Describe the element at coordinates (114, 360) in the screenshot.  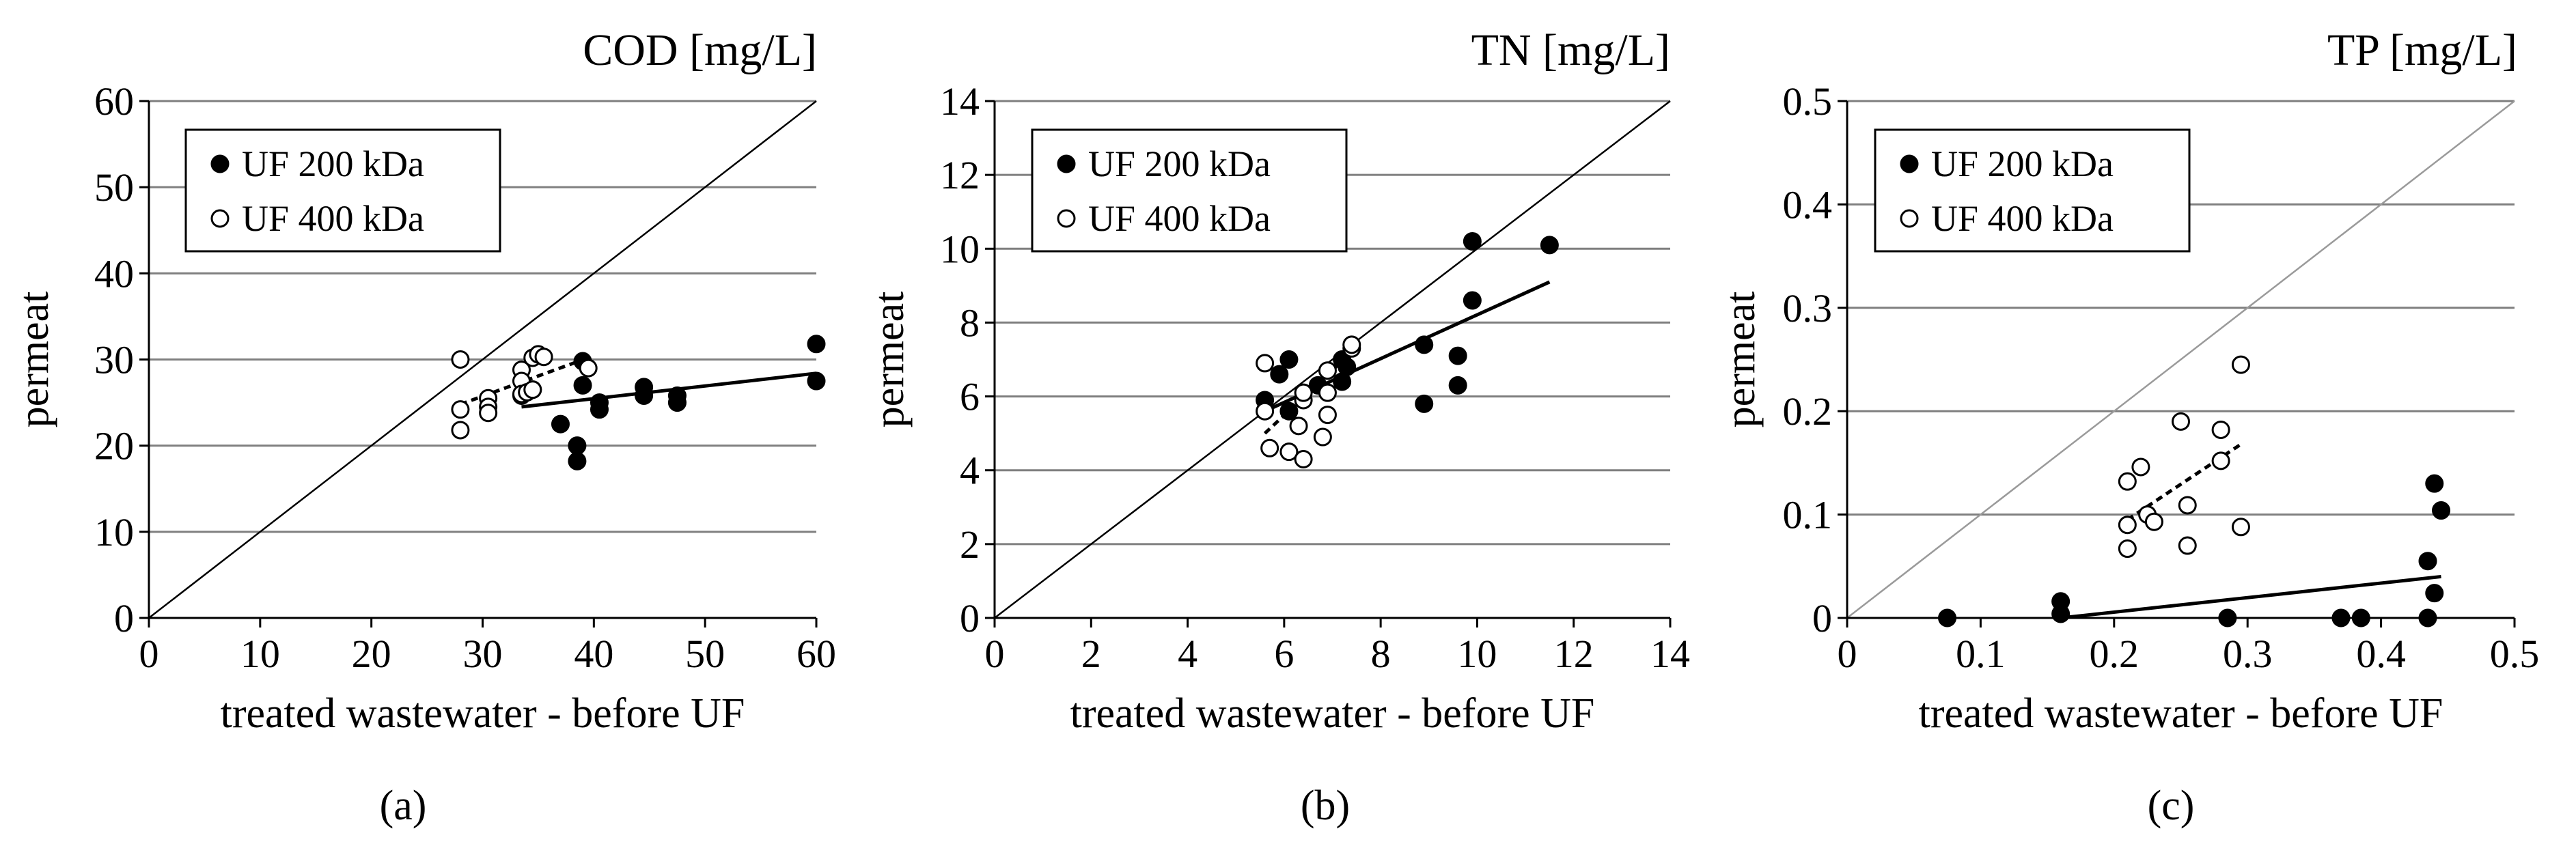
I see `y-tick-label: 30` at that location.